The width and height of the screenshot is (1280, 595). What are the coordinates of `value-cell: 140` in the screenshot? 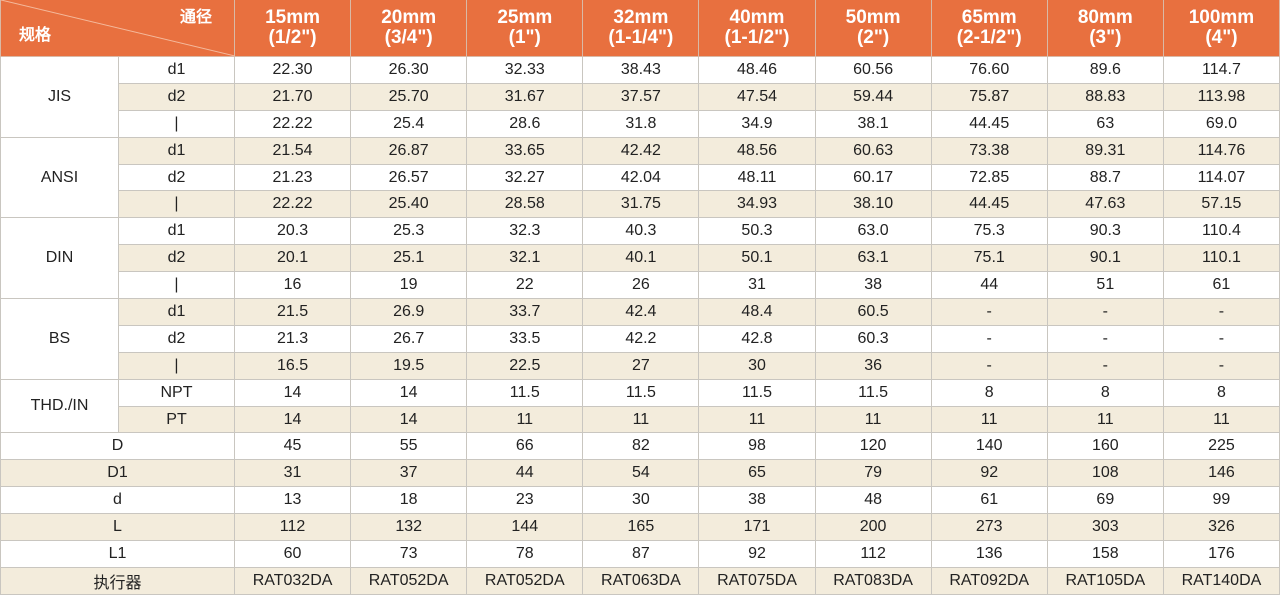 It's located at (989, 446).